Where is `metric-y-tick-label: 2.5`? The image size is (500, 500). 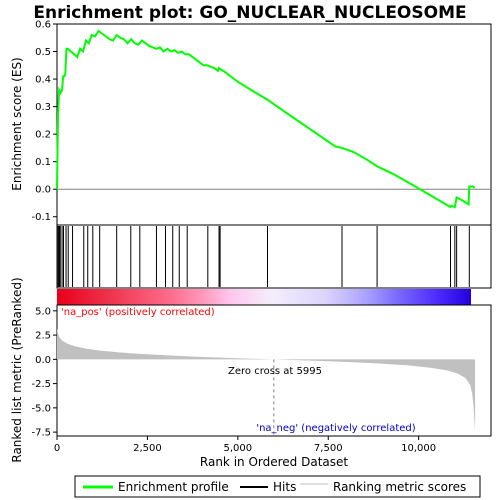
metric-y-tick-label: 2.5 is located at coordinates (43, 336).